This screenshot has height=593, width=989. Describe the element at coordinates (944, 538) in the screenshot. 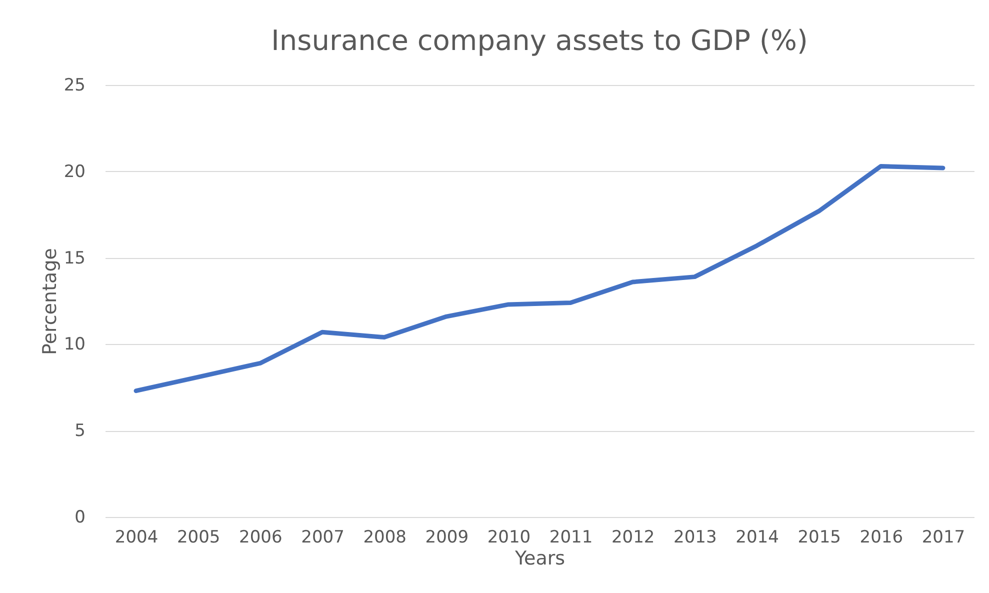

I see `x-tick-label: 2017` at that location.